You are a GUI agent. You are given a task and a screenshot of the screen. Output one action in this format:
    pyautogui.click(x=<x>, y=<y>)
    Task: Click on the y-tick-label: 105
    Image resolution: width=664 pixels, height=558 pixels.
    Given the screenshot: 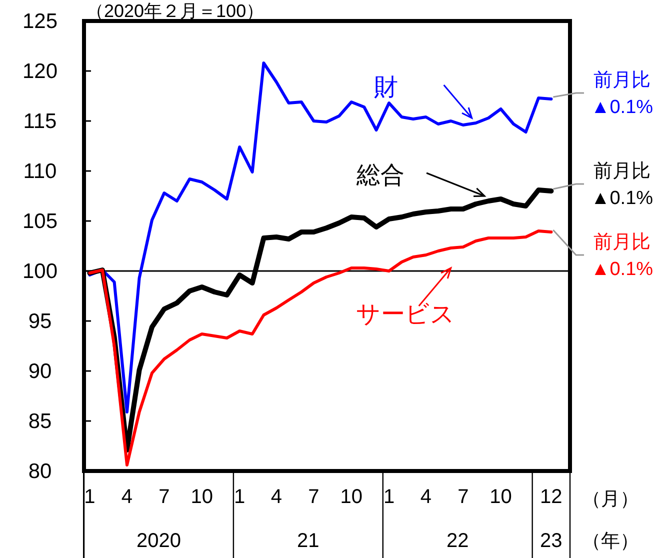 What is the action you would take?
    pyautogui.click(x=40, y=221)
    